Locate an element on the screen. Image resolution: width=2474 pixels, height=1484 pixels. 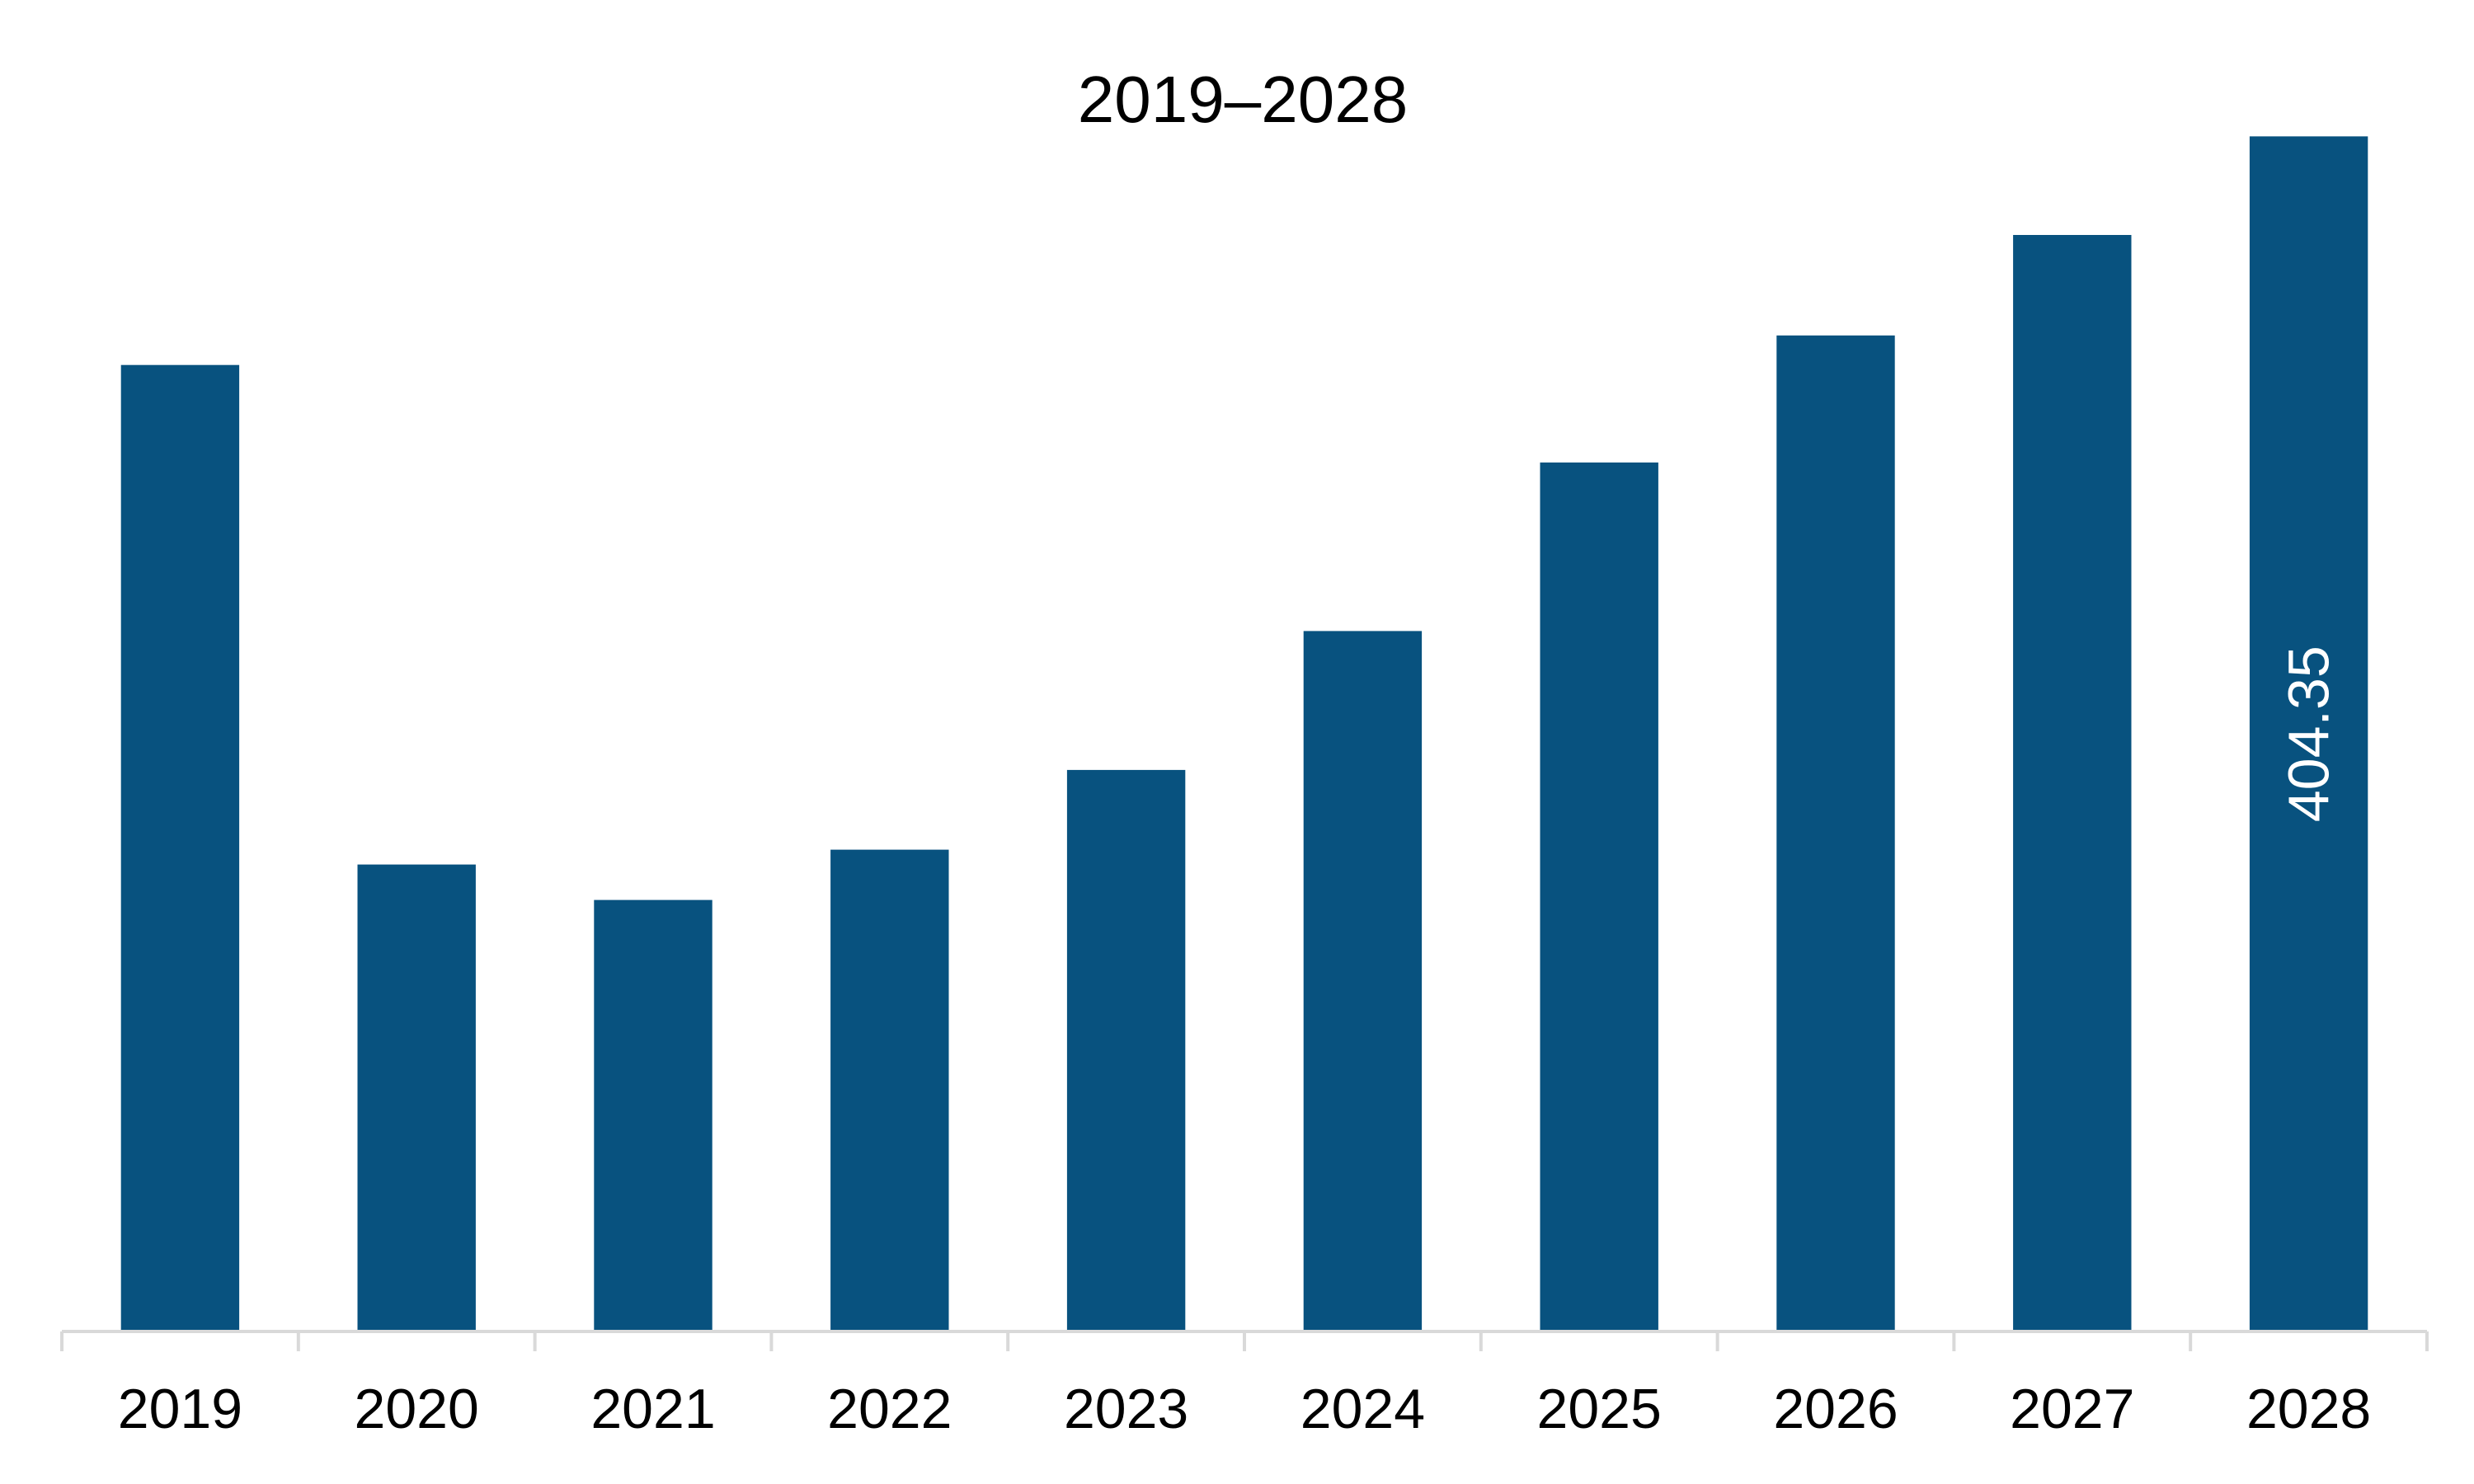
data-label-2028: 404.35 is located at coordinates (2309, 734).